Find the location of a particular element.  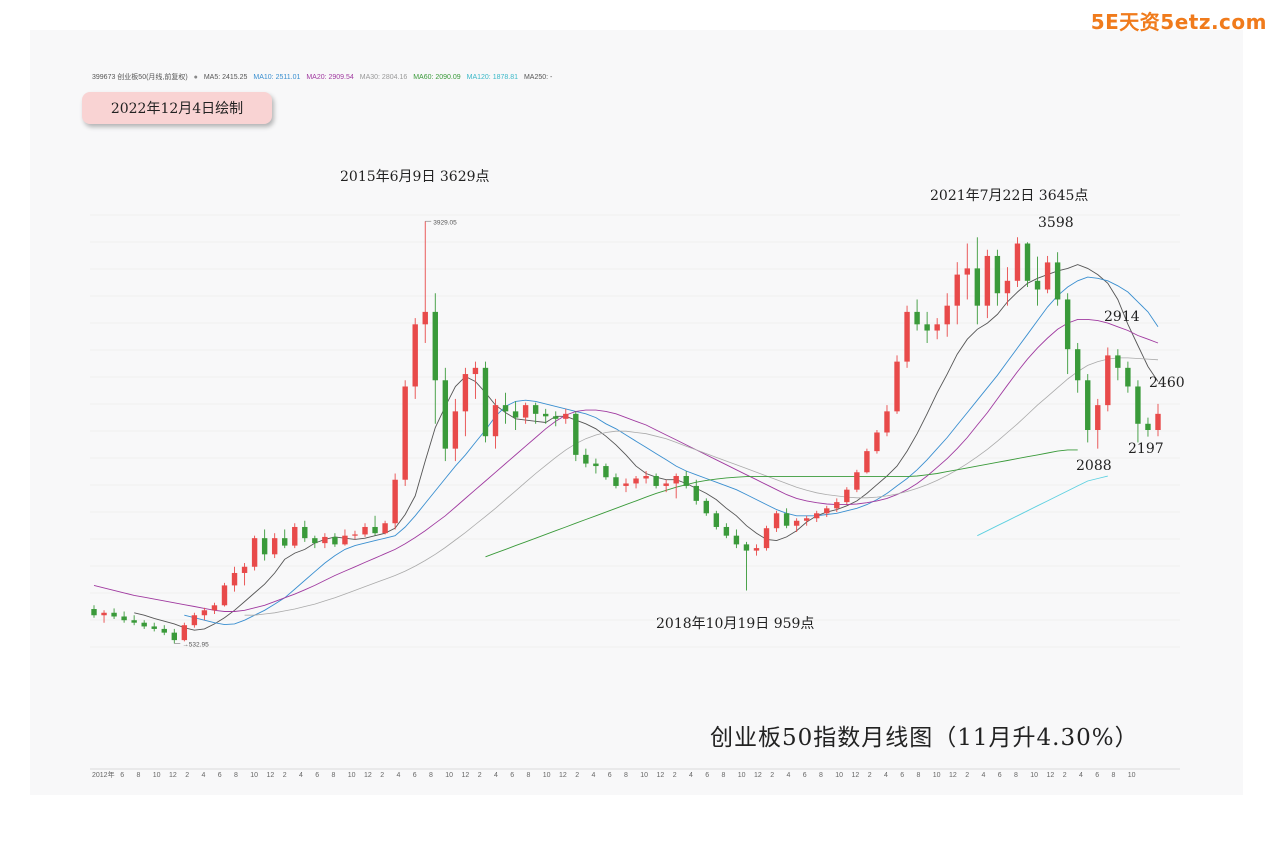

watermark: 5E天资5etz.com is located at coordinates (1178, 22).